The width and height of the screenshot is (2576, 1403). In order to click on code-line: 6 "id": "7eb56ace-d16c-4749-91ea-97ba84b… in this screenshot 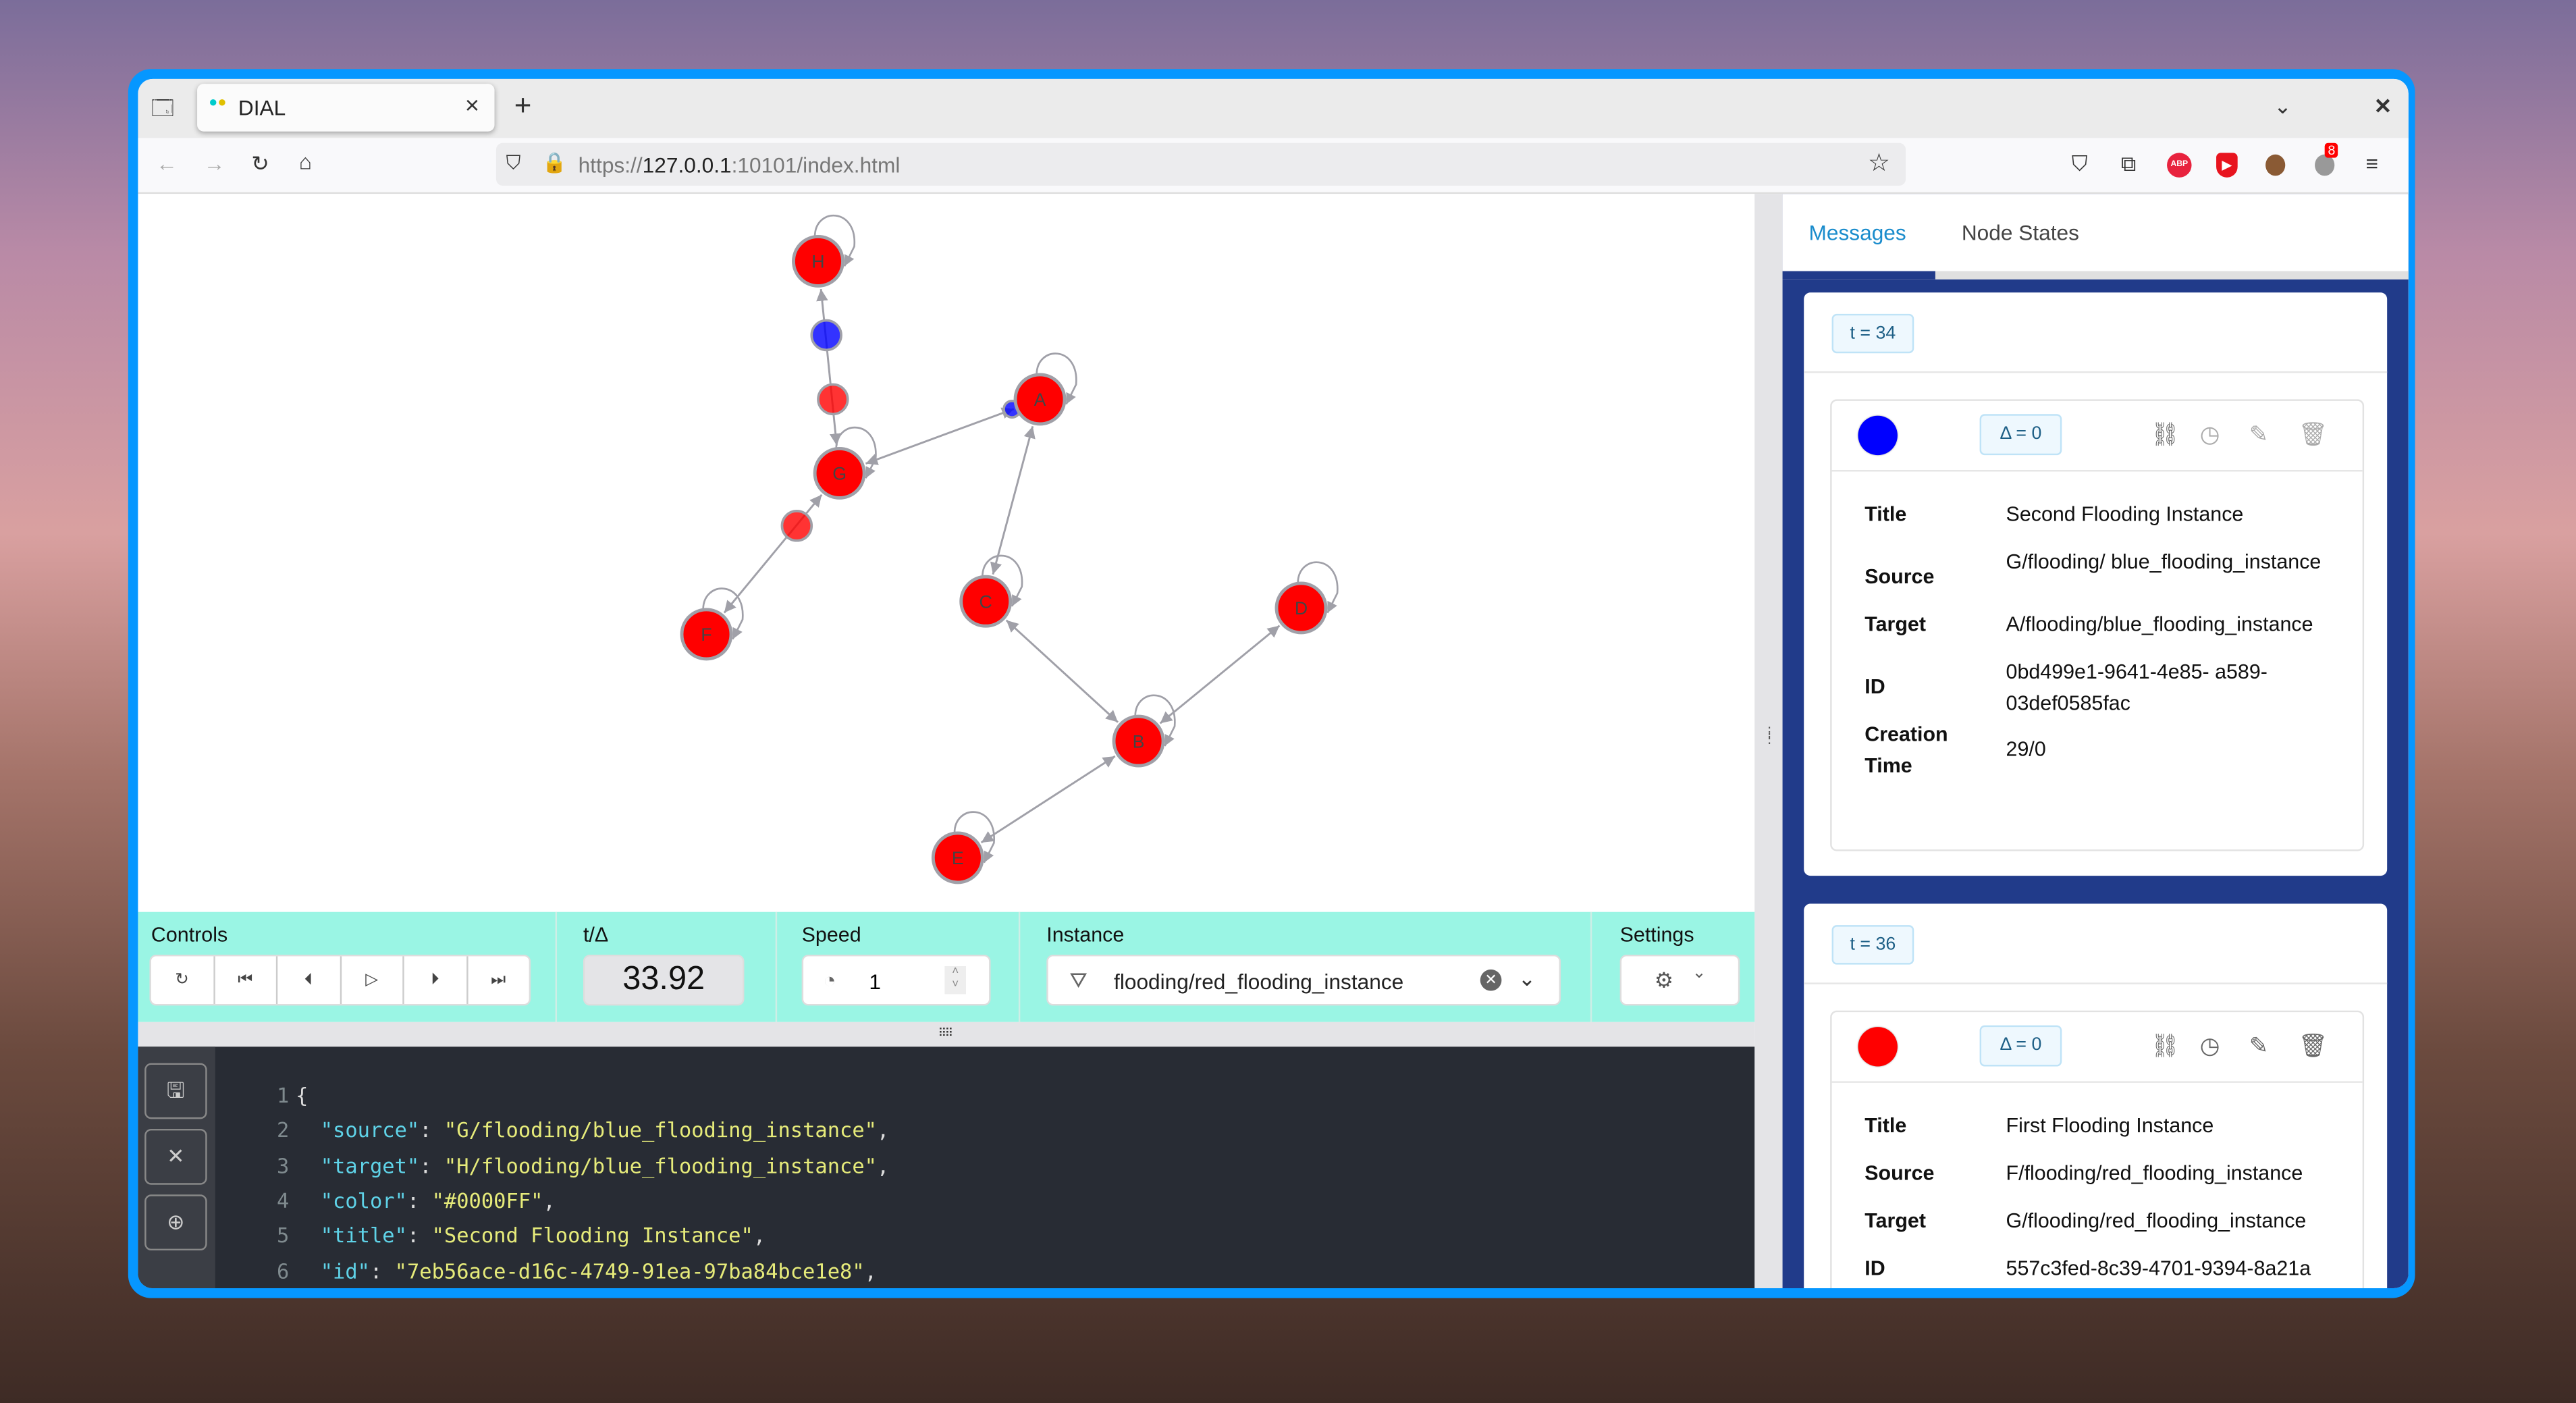, I will do `click(571, 1270)`.